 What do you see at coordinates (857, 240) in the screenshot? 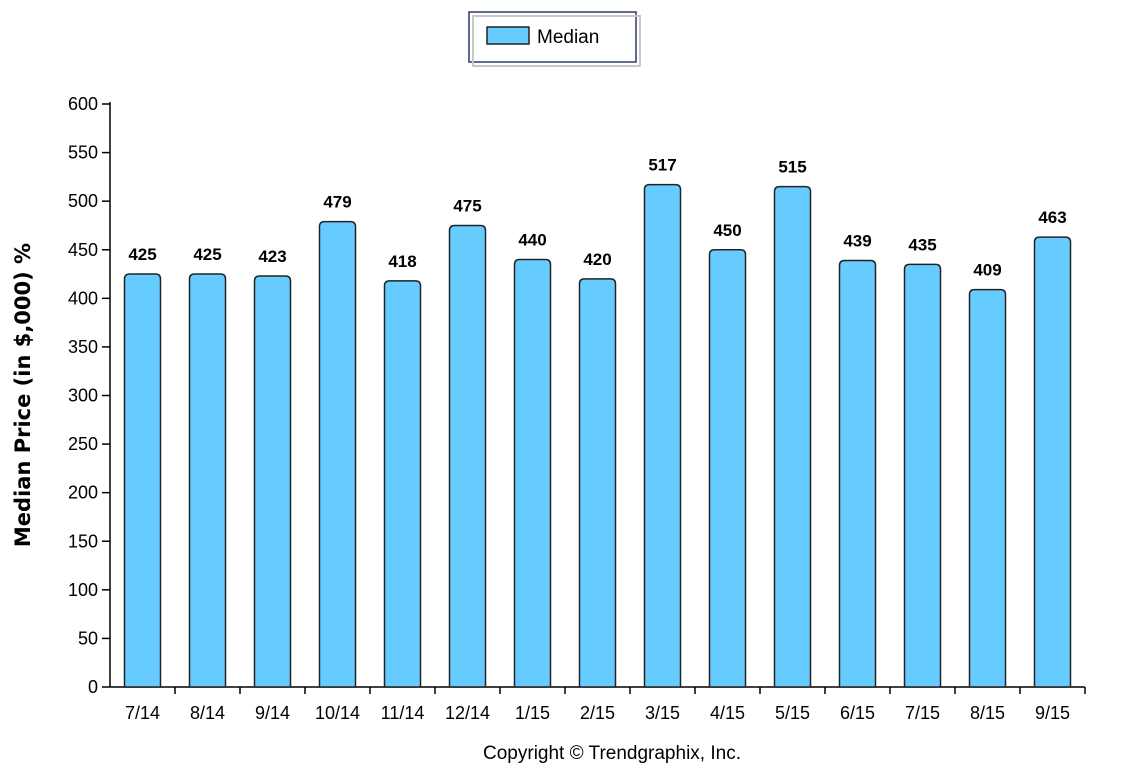
I see `bar-value-label: 439` at bounding box center [857, 240].